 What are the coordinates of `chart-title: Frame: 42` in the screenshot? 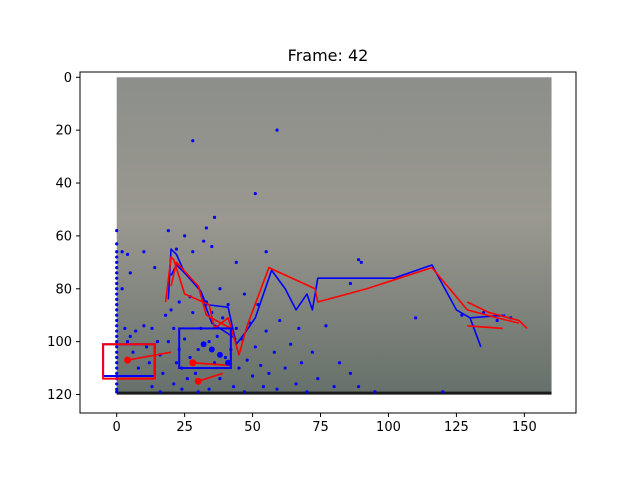 It's located at (328, 55).